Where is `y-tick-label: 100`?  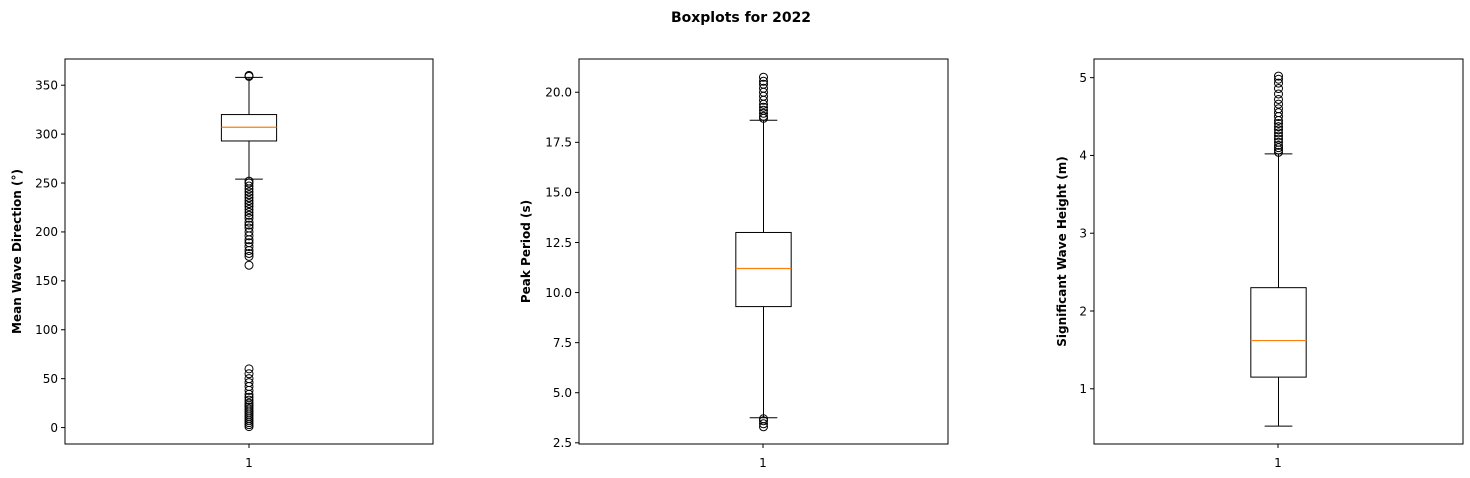
y-tick-label: 100 is located at coordinates (46, 330).